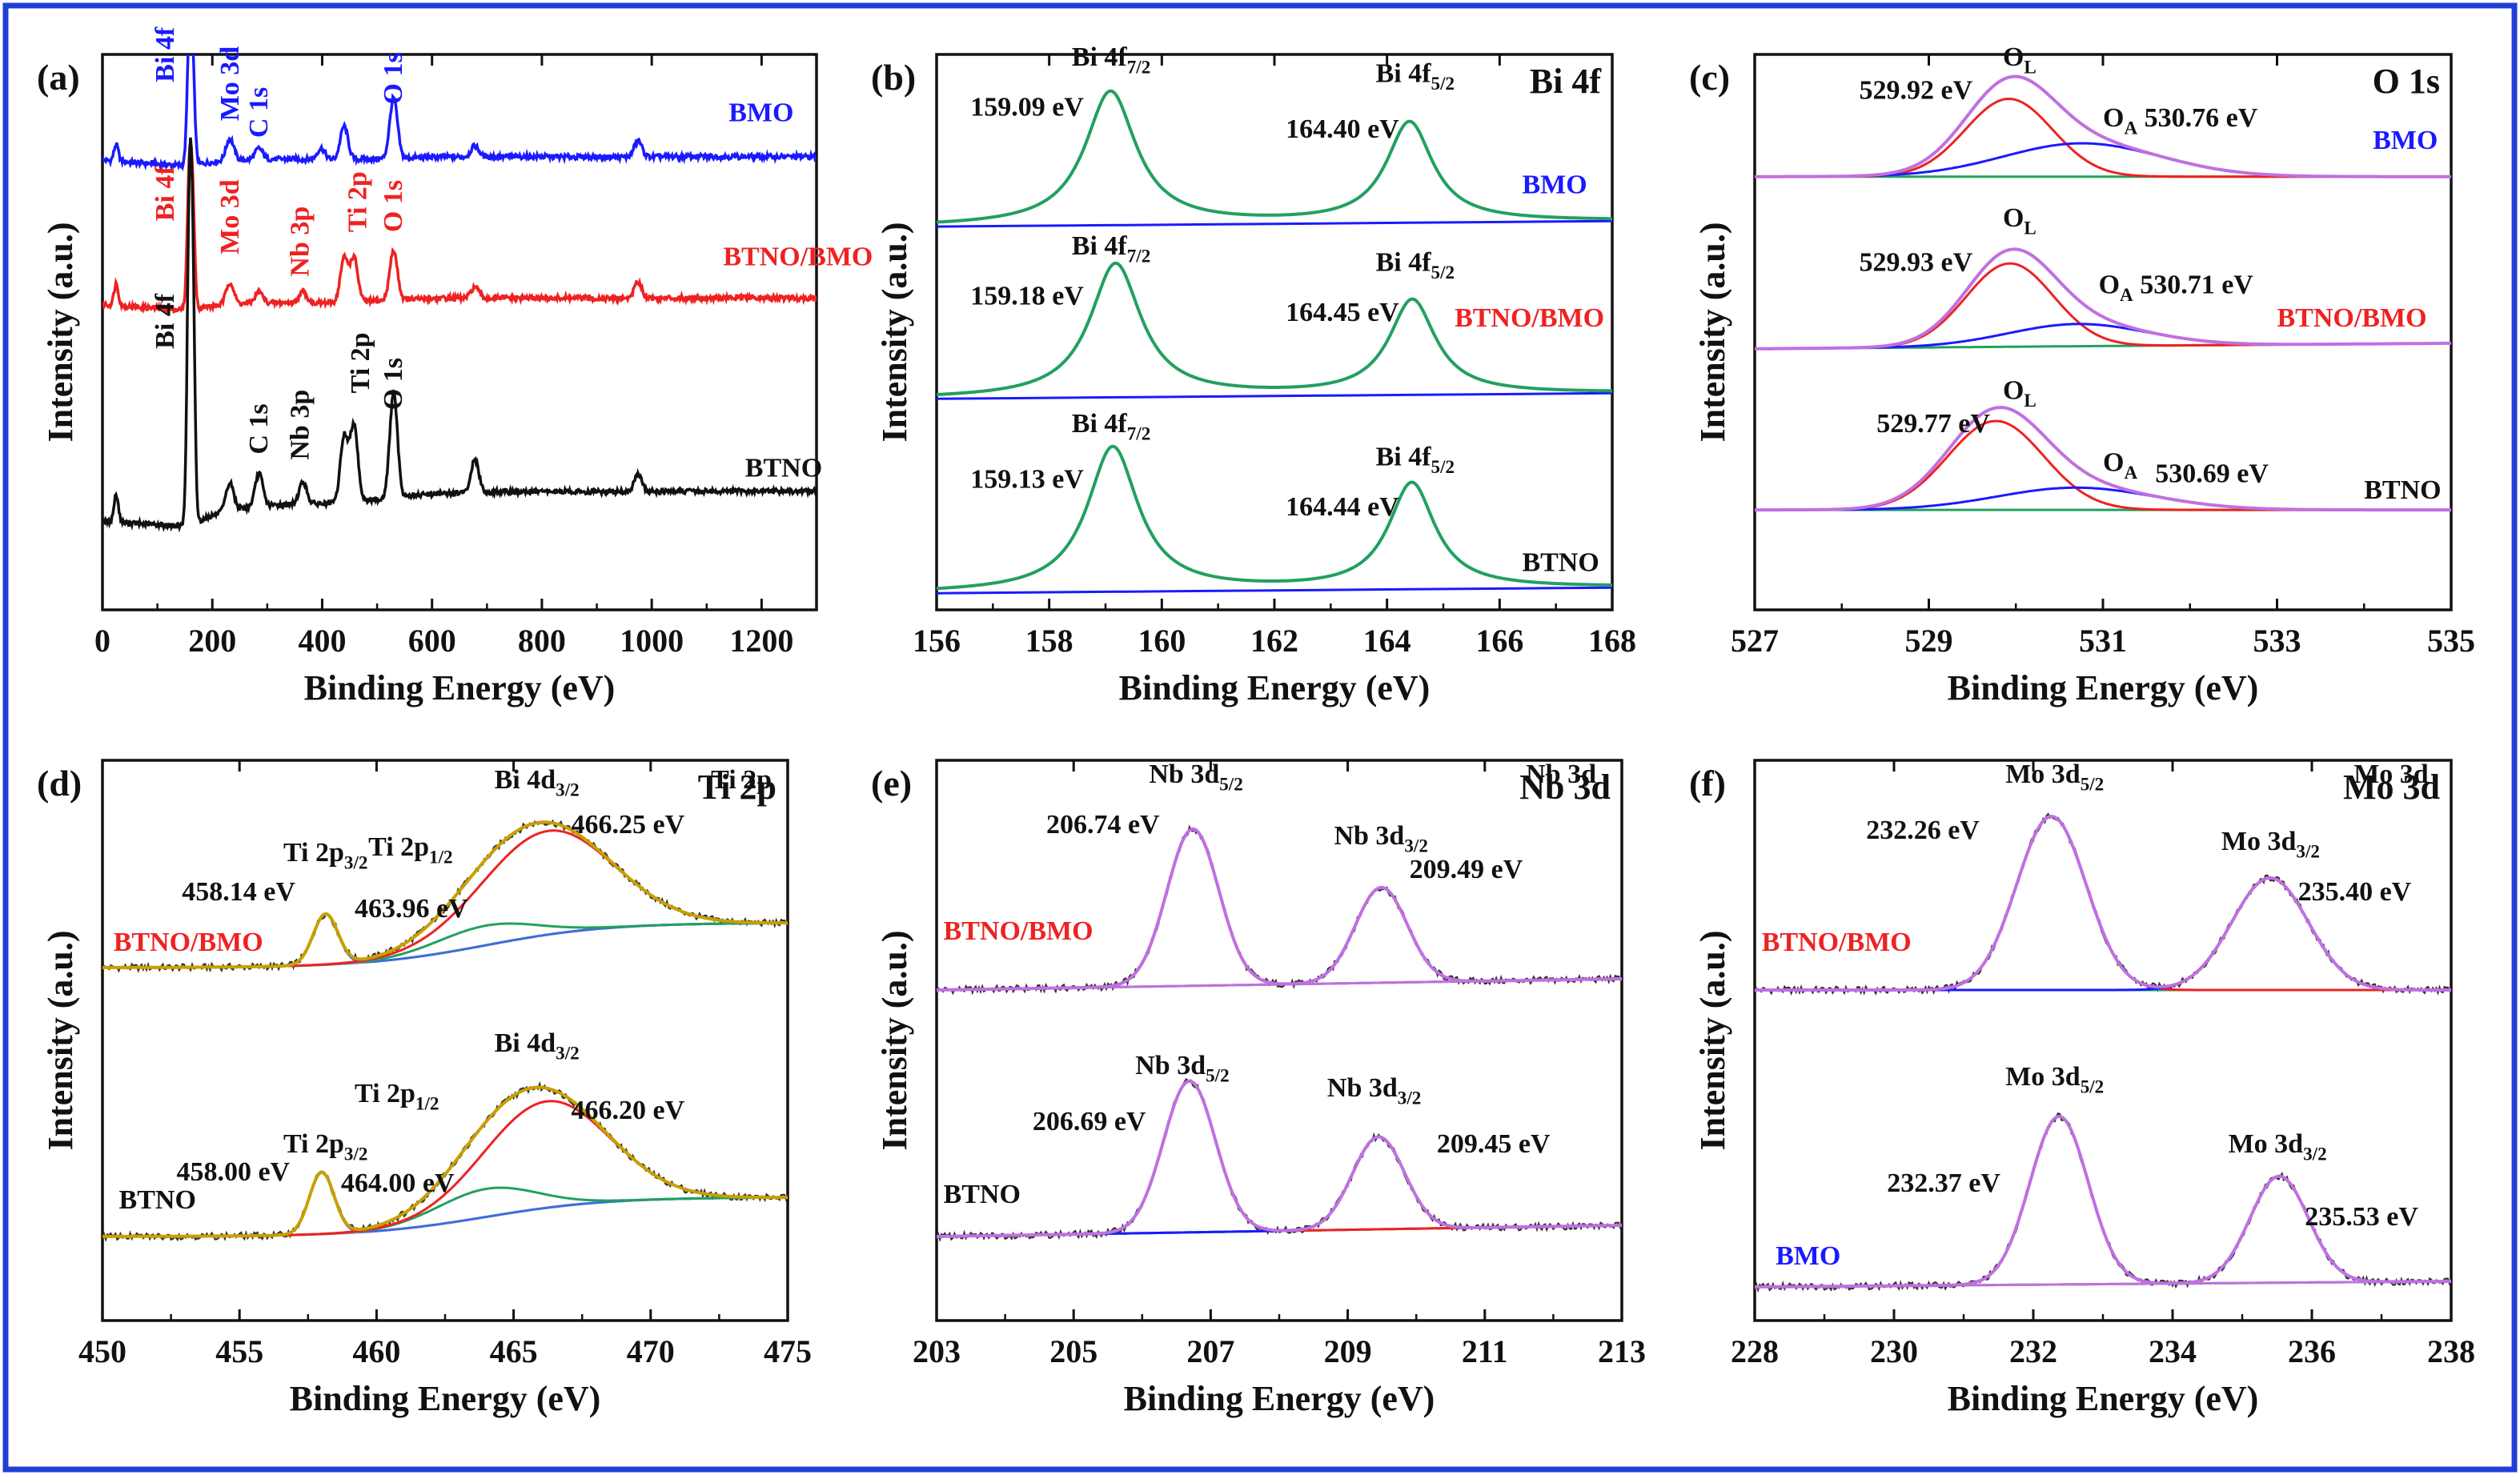  Describe the element at coordinates (2391, 788) in the screenshot. I see `panel-title: Mo 3d` at that location.